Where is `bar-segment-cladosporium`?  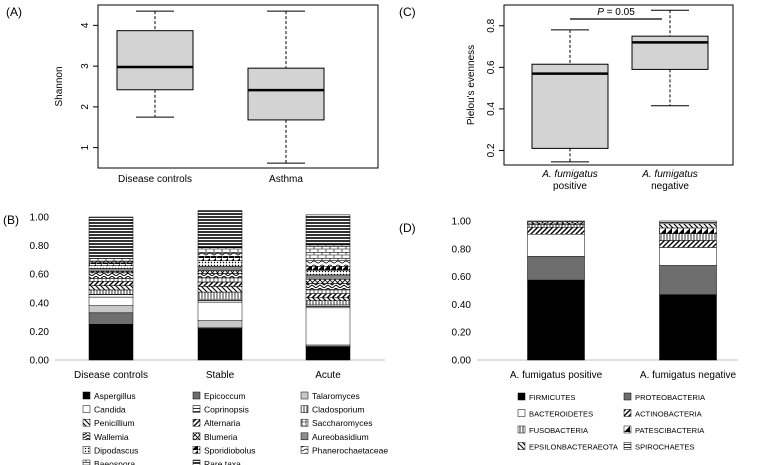
bar-segment-cladosporium is located at coordinates (220, 295).